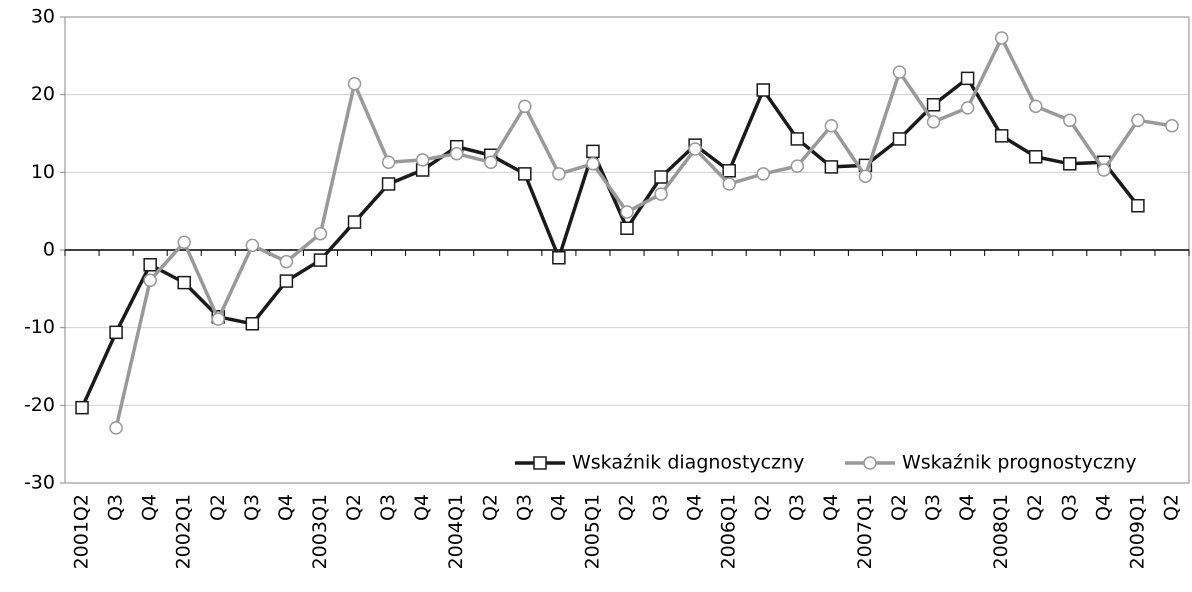 The height and width of the screenshot is (592, 1192). Describe the element at coordinates (729, 531) in the screenshot. I see `x-tick-label: 2006Q1` at that location.